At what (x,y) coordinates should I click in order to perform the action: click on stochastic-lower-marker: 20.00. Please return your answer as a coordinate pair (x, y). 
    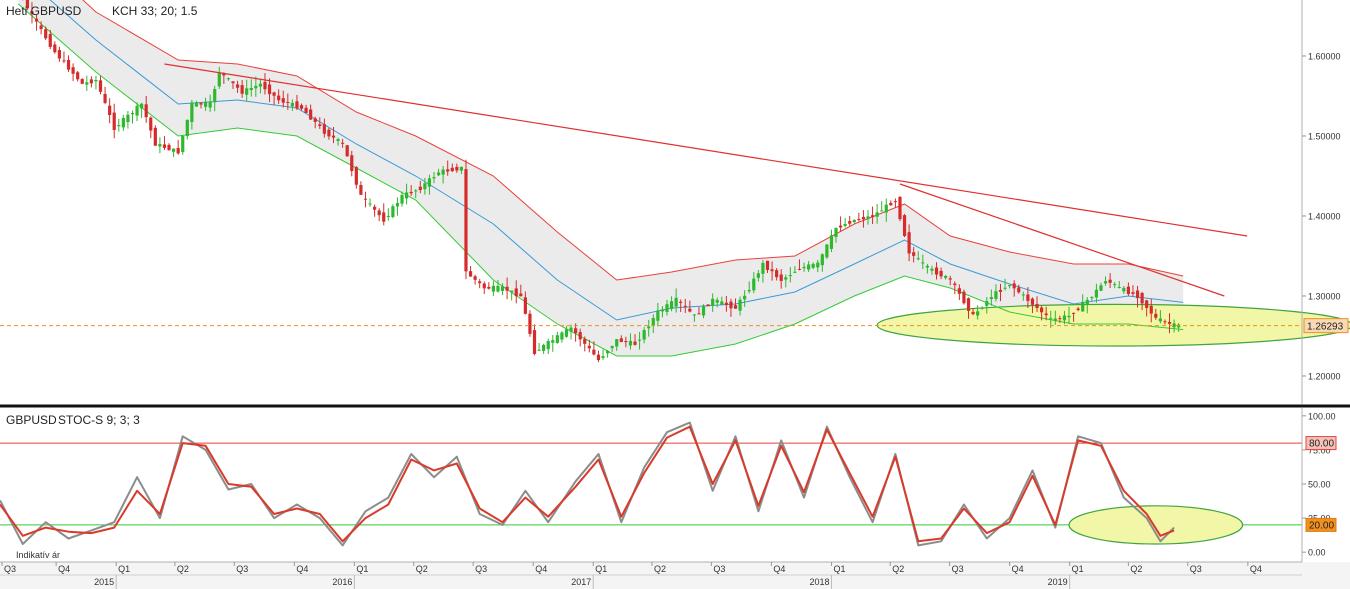
    Looking at the image, I should click on (1321, 524).